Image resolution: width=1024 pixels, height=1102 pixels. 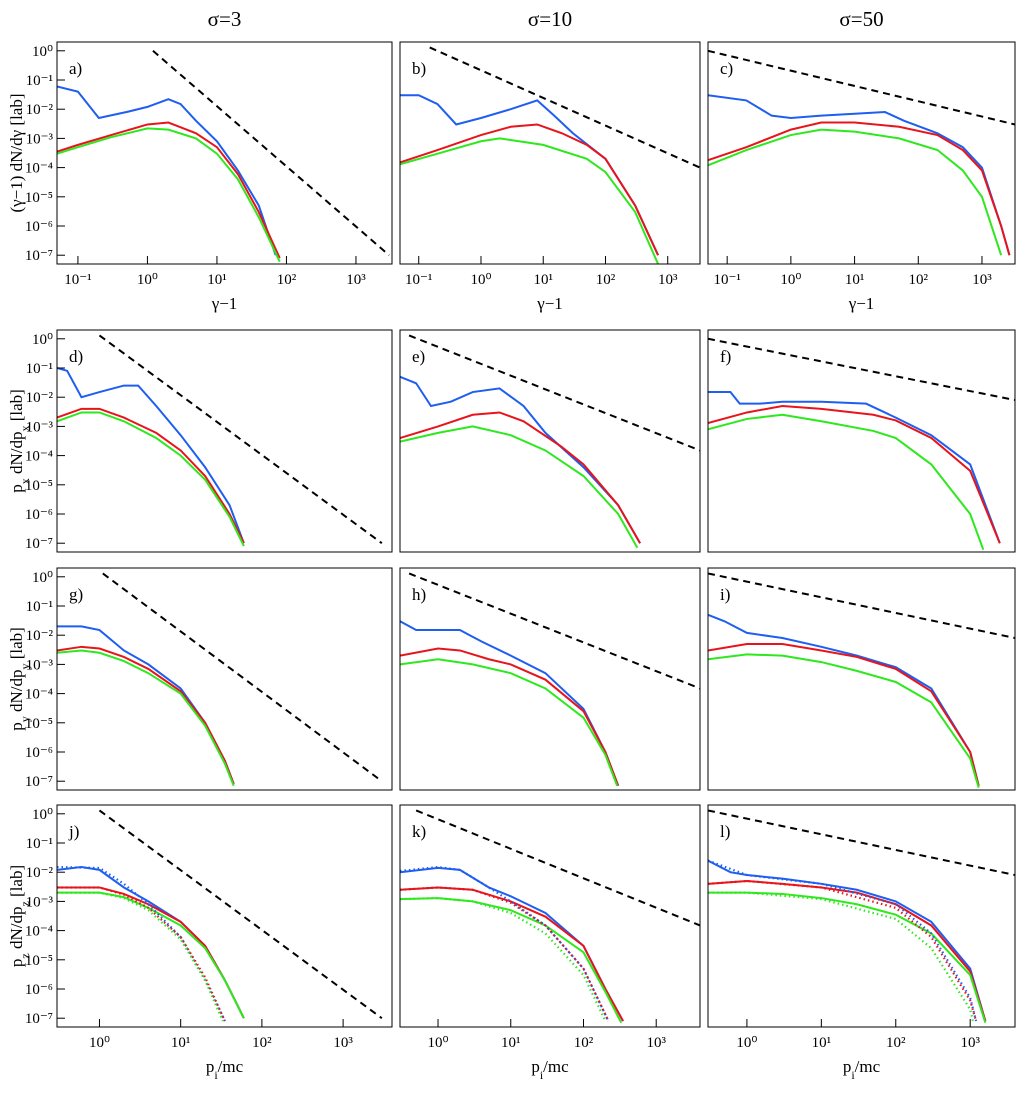 I want to click on x-tick-label: 10², so click(x=584, y=1043).